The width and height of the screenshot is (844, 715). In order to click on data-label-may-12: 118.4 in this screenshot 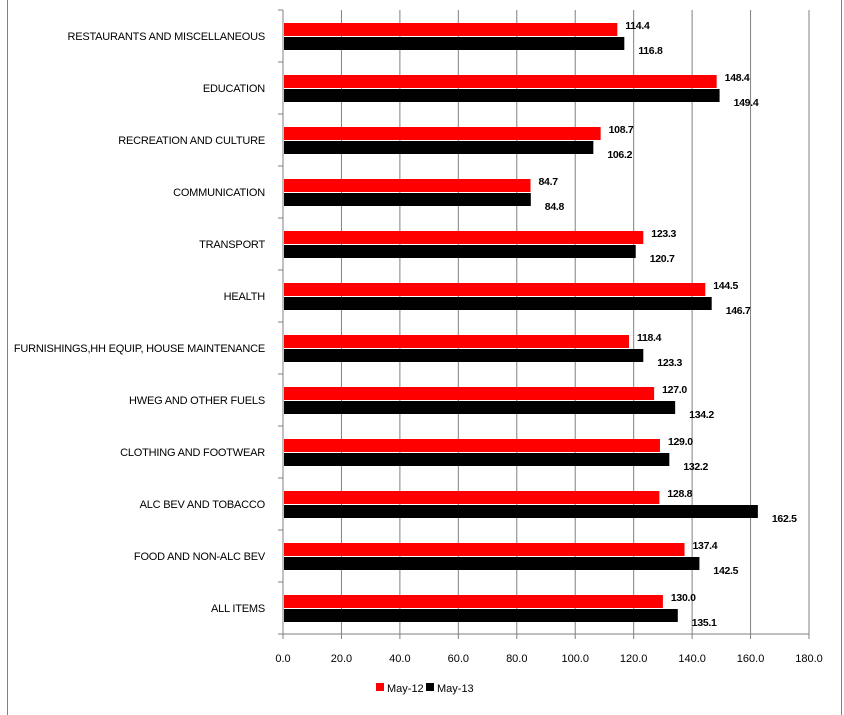, I will do `click(649, 338)`.